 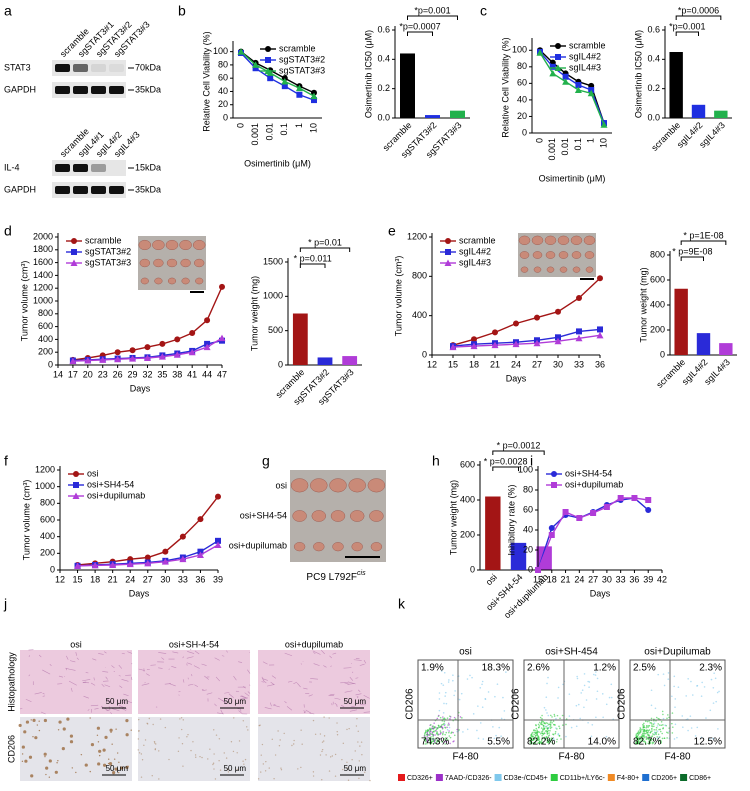 What do you see at coordinates (588, 473) in the screenshot?
I see `legend-label: osi+SH4-54` at bounding box center [588, 473].